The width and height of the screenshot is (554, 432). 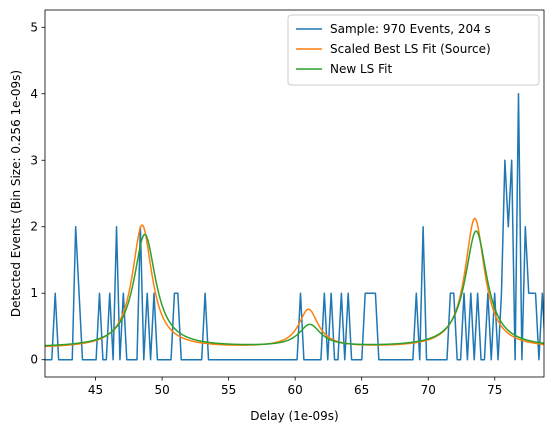 I want to click on x-tick-label: 45, so click(x=95, y=390).